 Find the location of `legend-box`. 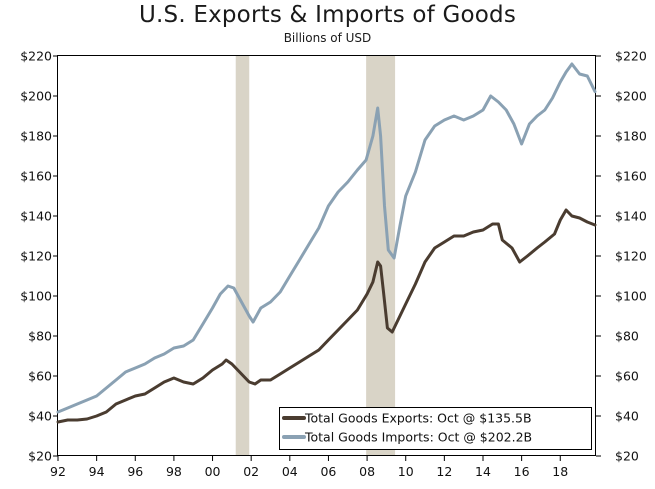

legend-box is located at coordinates (435, 428).